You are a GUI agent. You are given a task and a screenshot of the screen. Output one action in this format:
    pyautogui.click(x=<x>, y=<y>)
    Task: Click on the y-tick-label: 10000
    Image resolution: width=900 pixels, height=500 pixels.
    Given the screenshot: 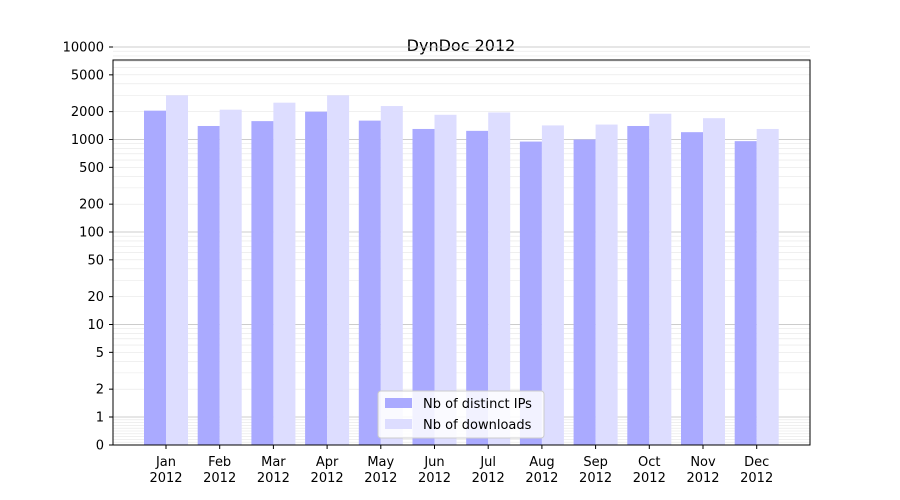 What is the action you would take?
    pyautogui.click(x=83, y=48)
    